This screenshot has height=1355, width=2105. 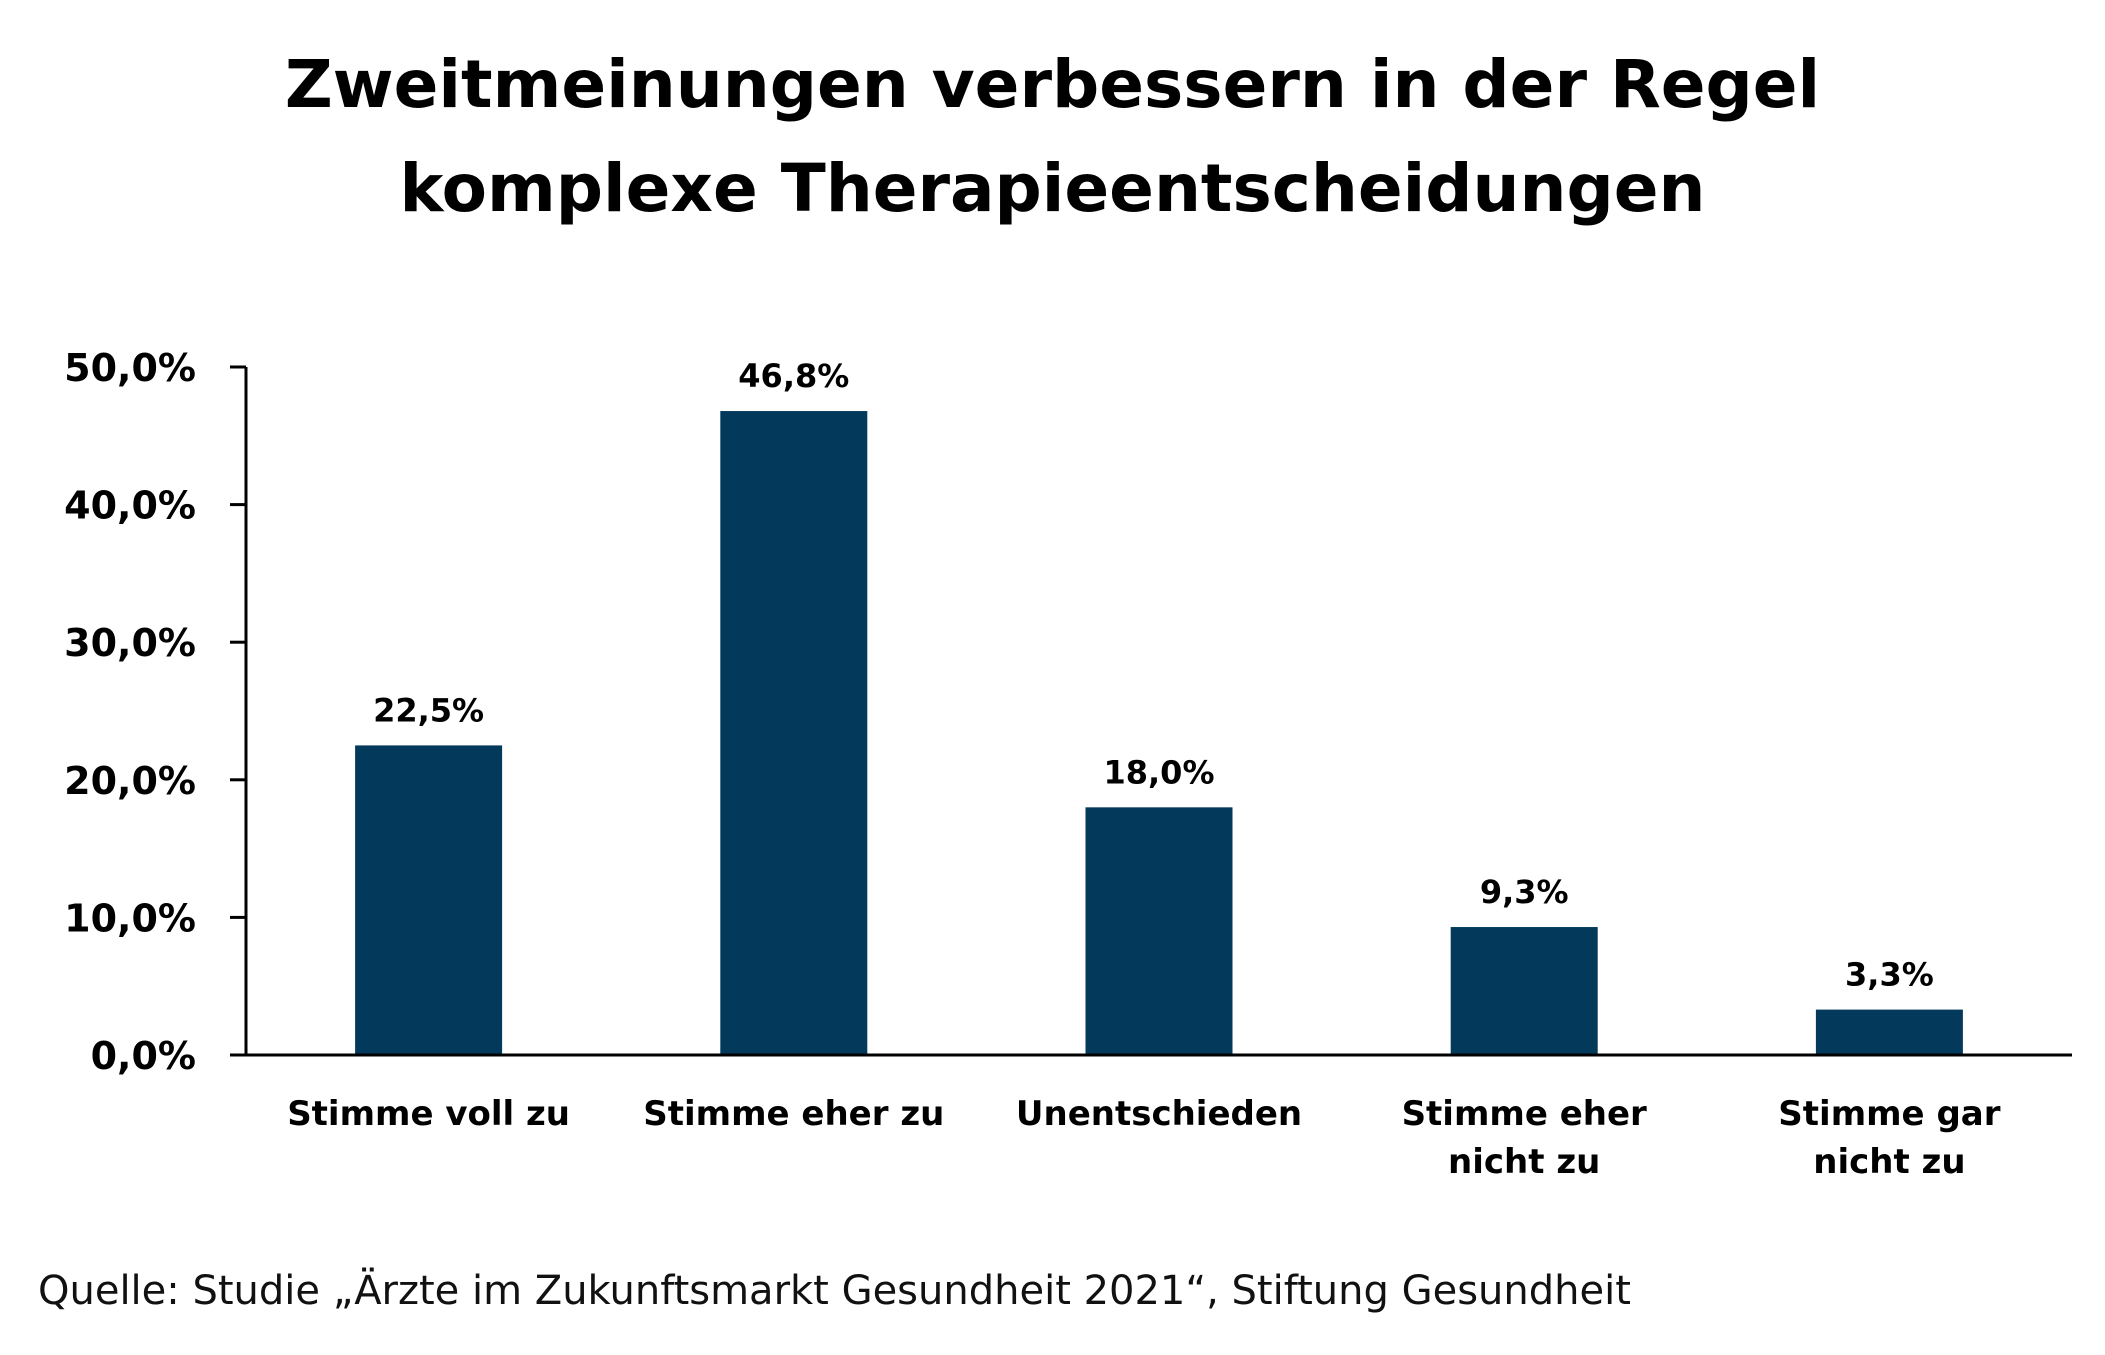 What do you see at coordinates (793, 376) in the screenshot?
I see `bar-value-label: 46,8%` at bounding box center [793, 376].